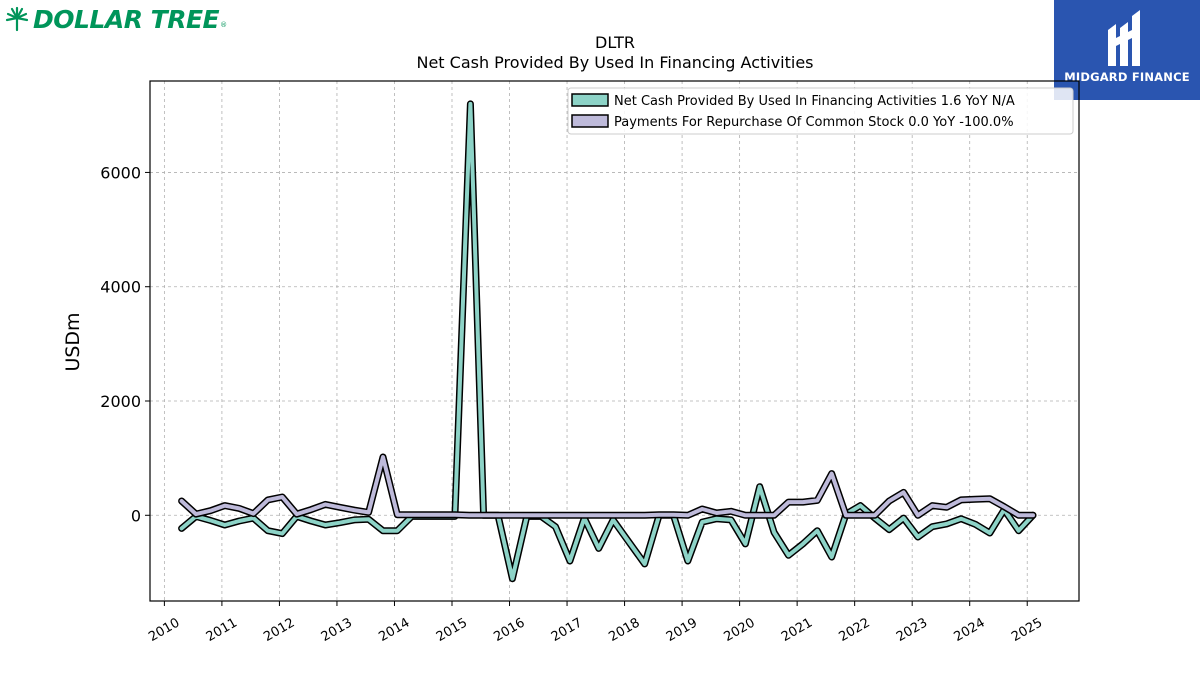 The image size is (1200, 675). What do you see at coordinates (164, 630) in the screenshot?
I see `x-tick-label: 2010` at bounding box center [164, 630].